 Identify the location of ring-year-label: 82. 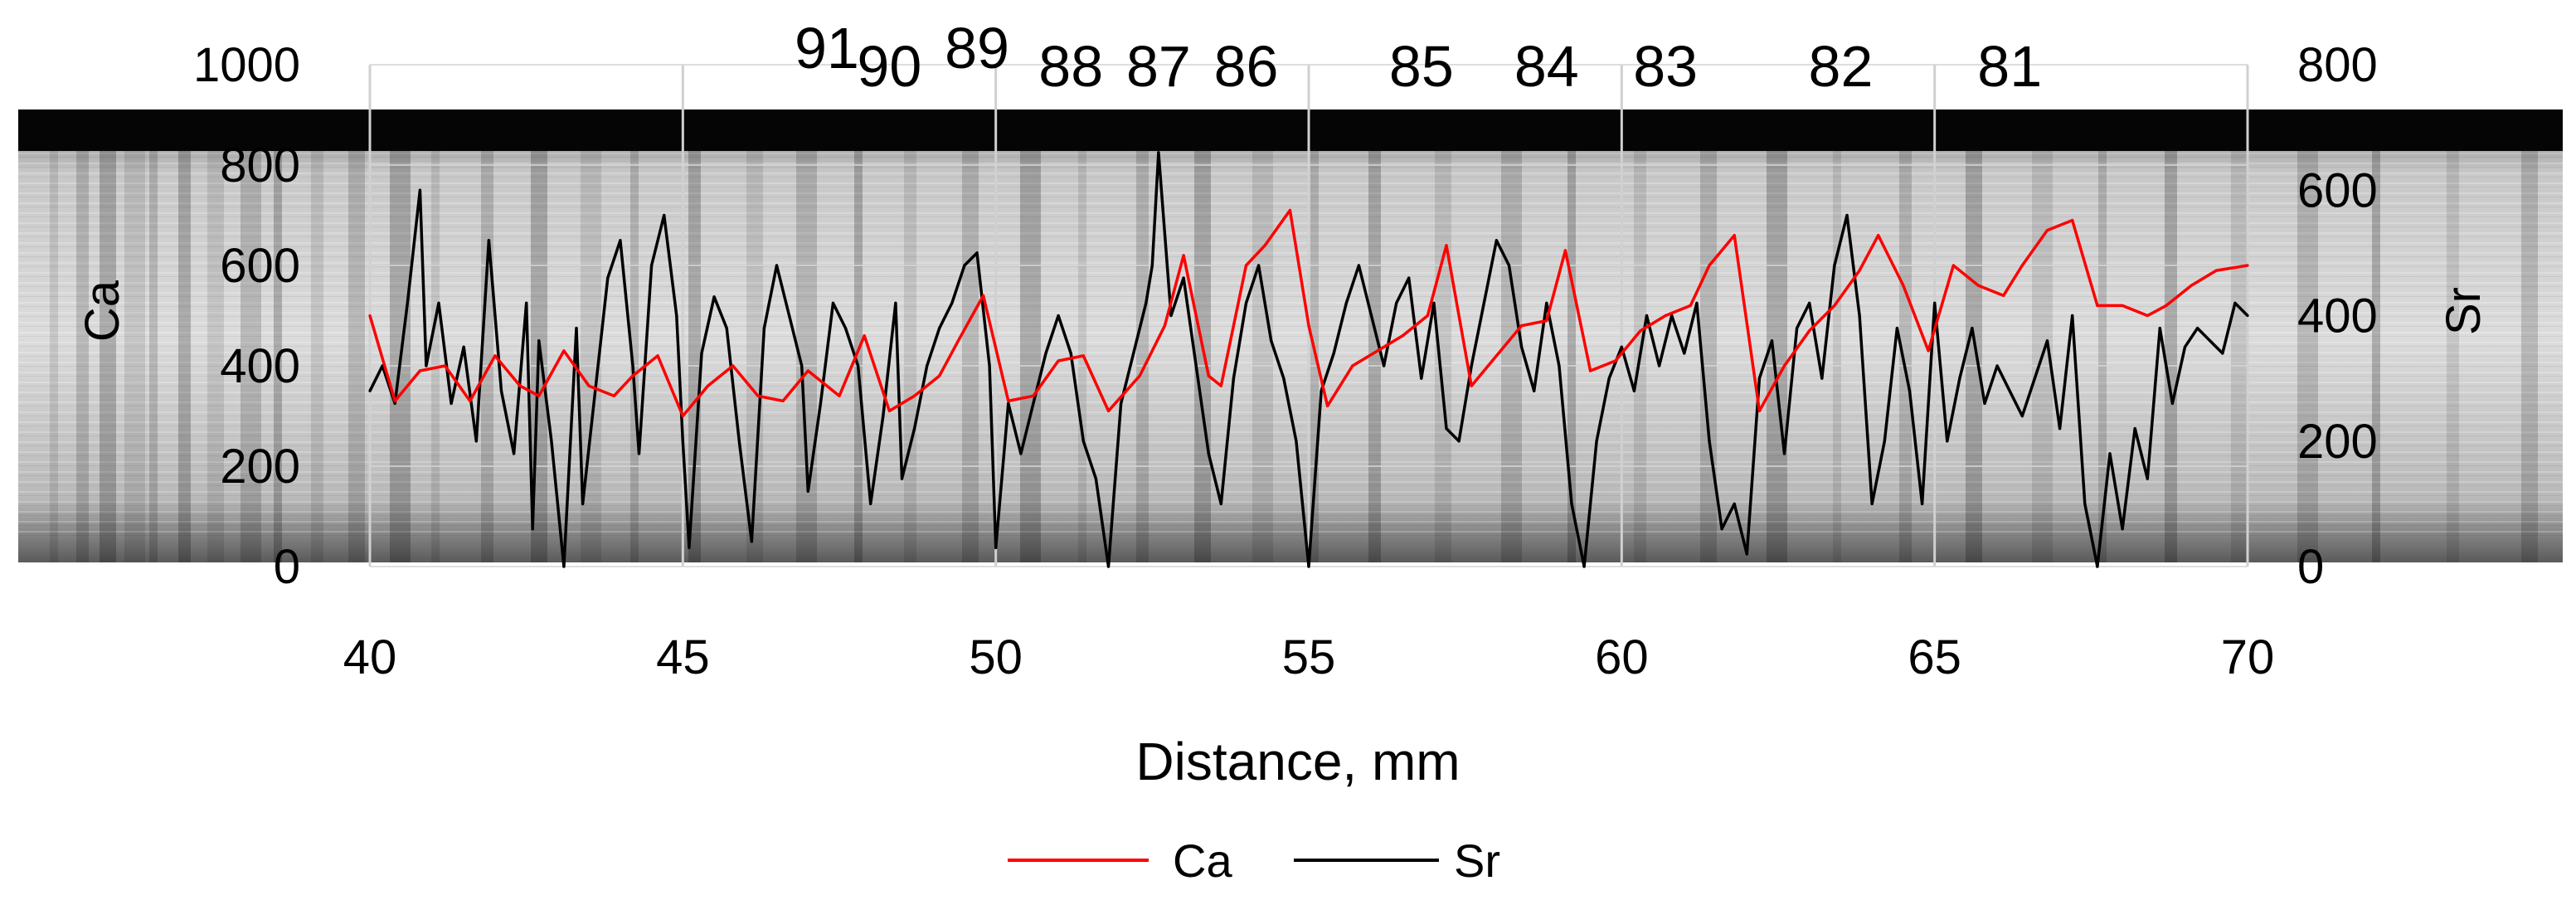
(1841, 66).